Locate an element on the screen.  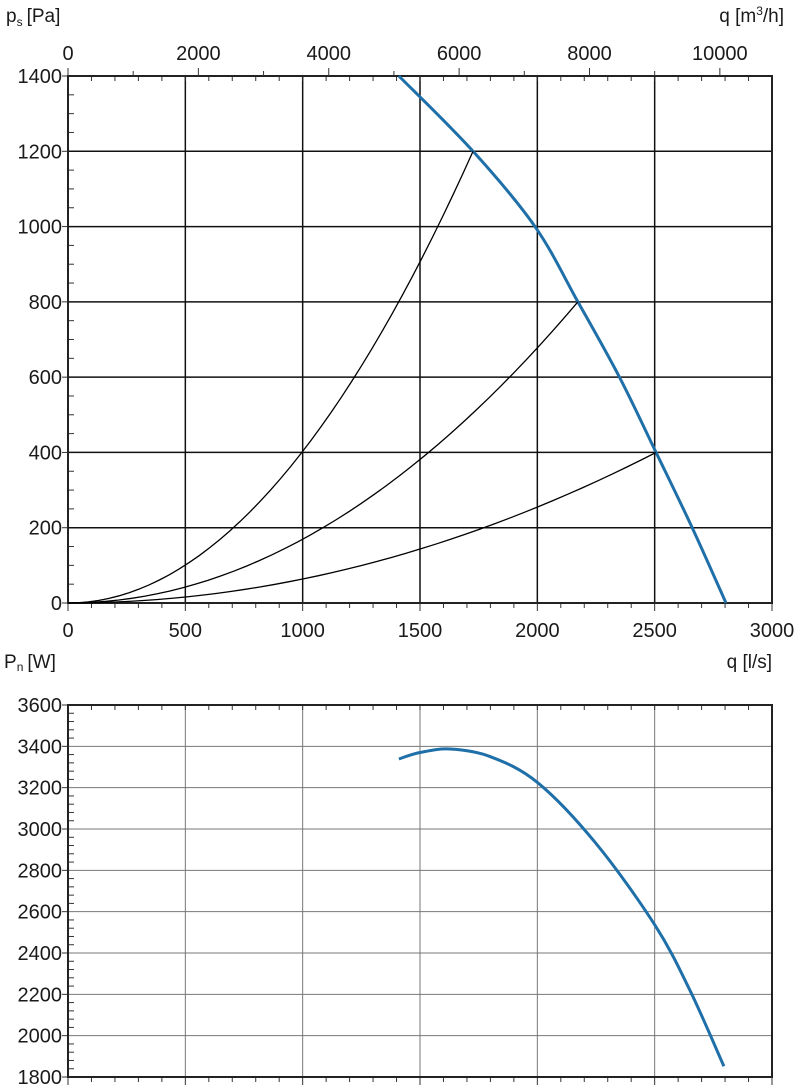
y-tick-label: 0 is located at coordinates (56, 604).